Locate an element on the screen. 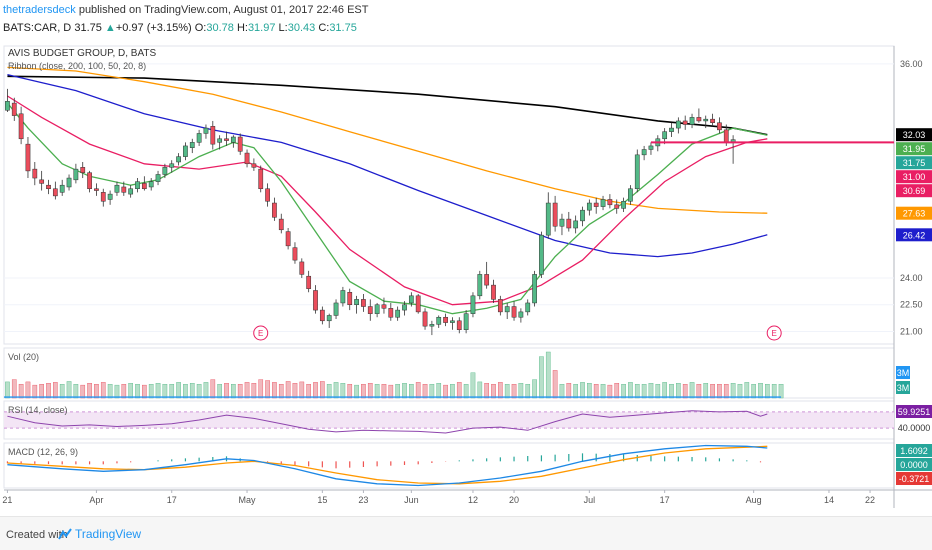  price-label-text: 31.95 is located at coordinates (914, 149).